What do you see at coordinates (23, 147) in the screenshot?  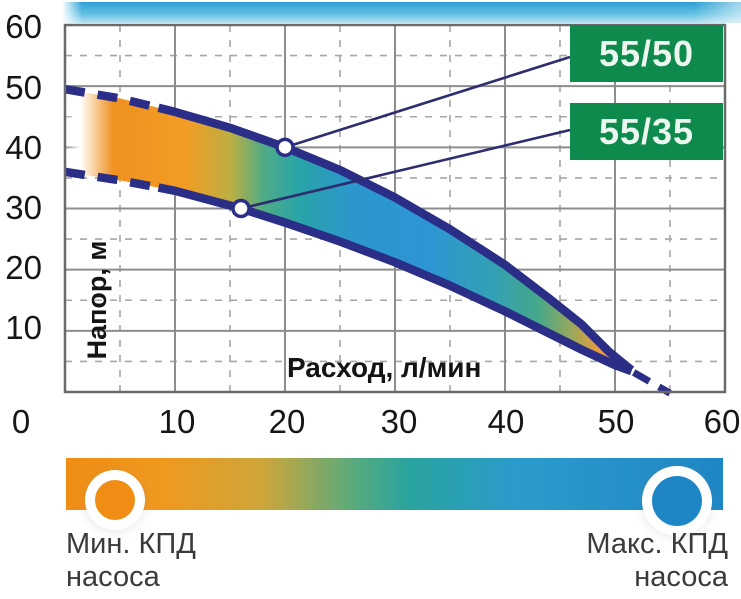 I see `y-tick-label: 40` at bounding box center [23, 147].